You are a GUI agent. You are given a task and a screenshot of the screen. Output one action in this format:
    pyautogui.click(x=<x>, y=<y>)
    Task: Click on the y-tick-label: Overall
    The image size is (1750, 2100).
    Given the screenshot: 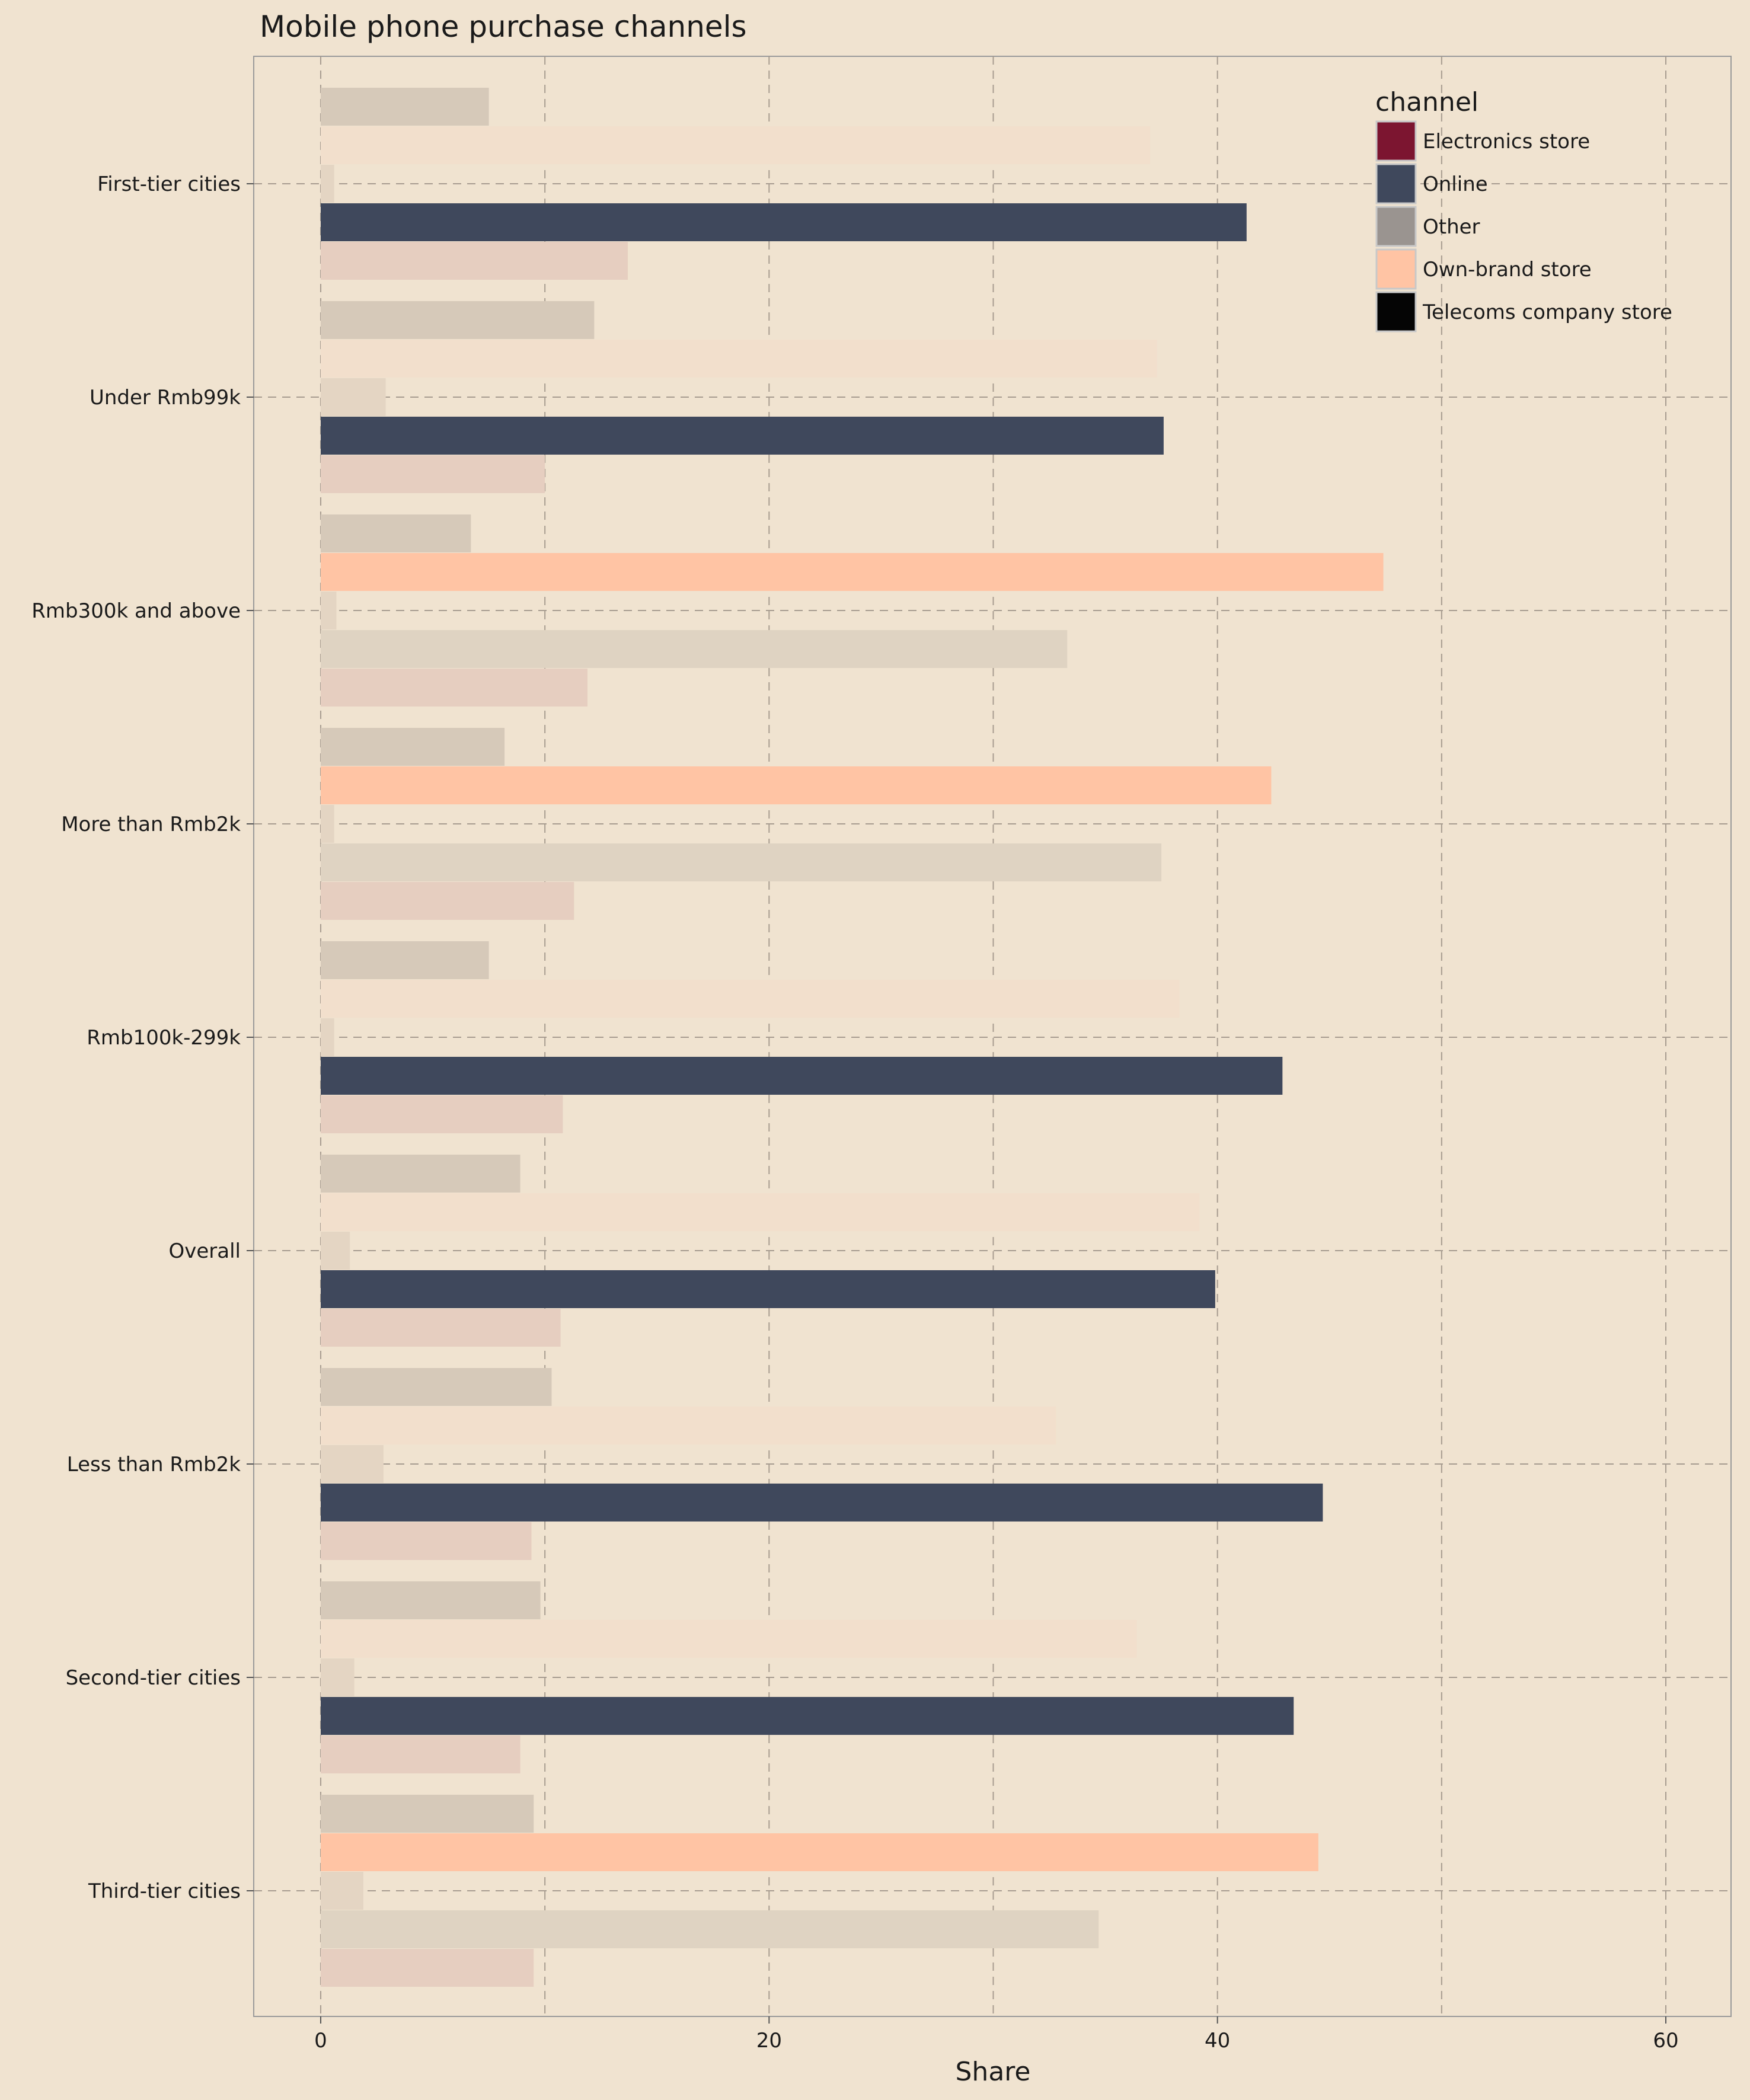 What is the action you would take?
    pyautogui.click(x=204, y=1251)
    